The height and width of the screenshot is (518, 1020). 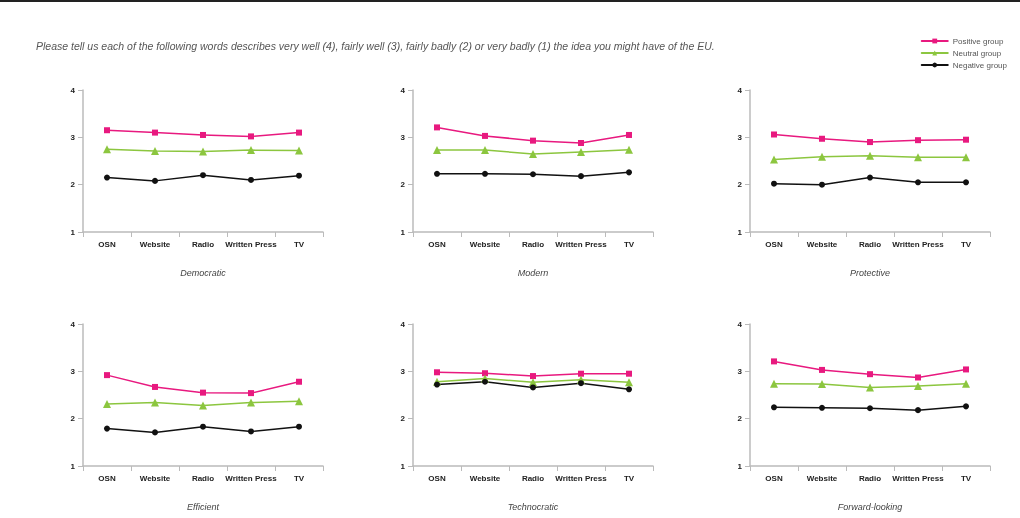 What do you see at coordinates (870, 272) in the screenshot?
I see `x-axis-title: Protective` at bounding box center [870, 272].